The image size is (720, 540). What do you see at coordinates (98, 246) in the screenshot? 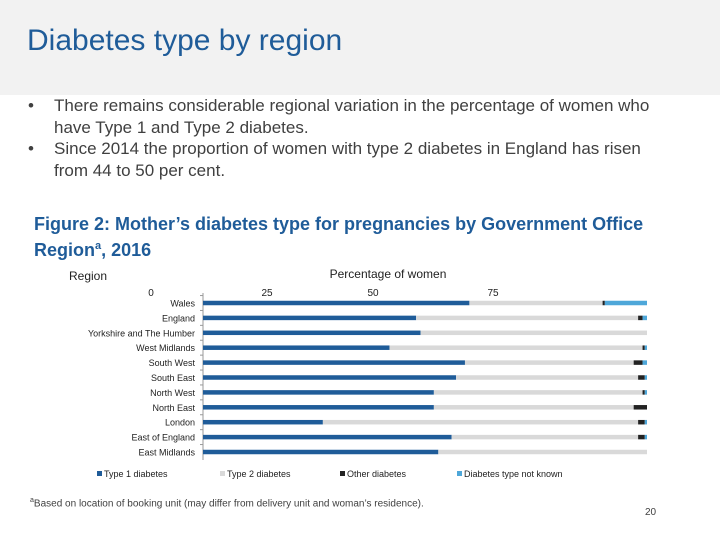
I see `figure-title-sup: a` at bounding box center [98, 246].